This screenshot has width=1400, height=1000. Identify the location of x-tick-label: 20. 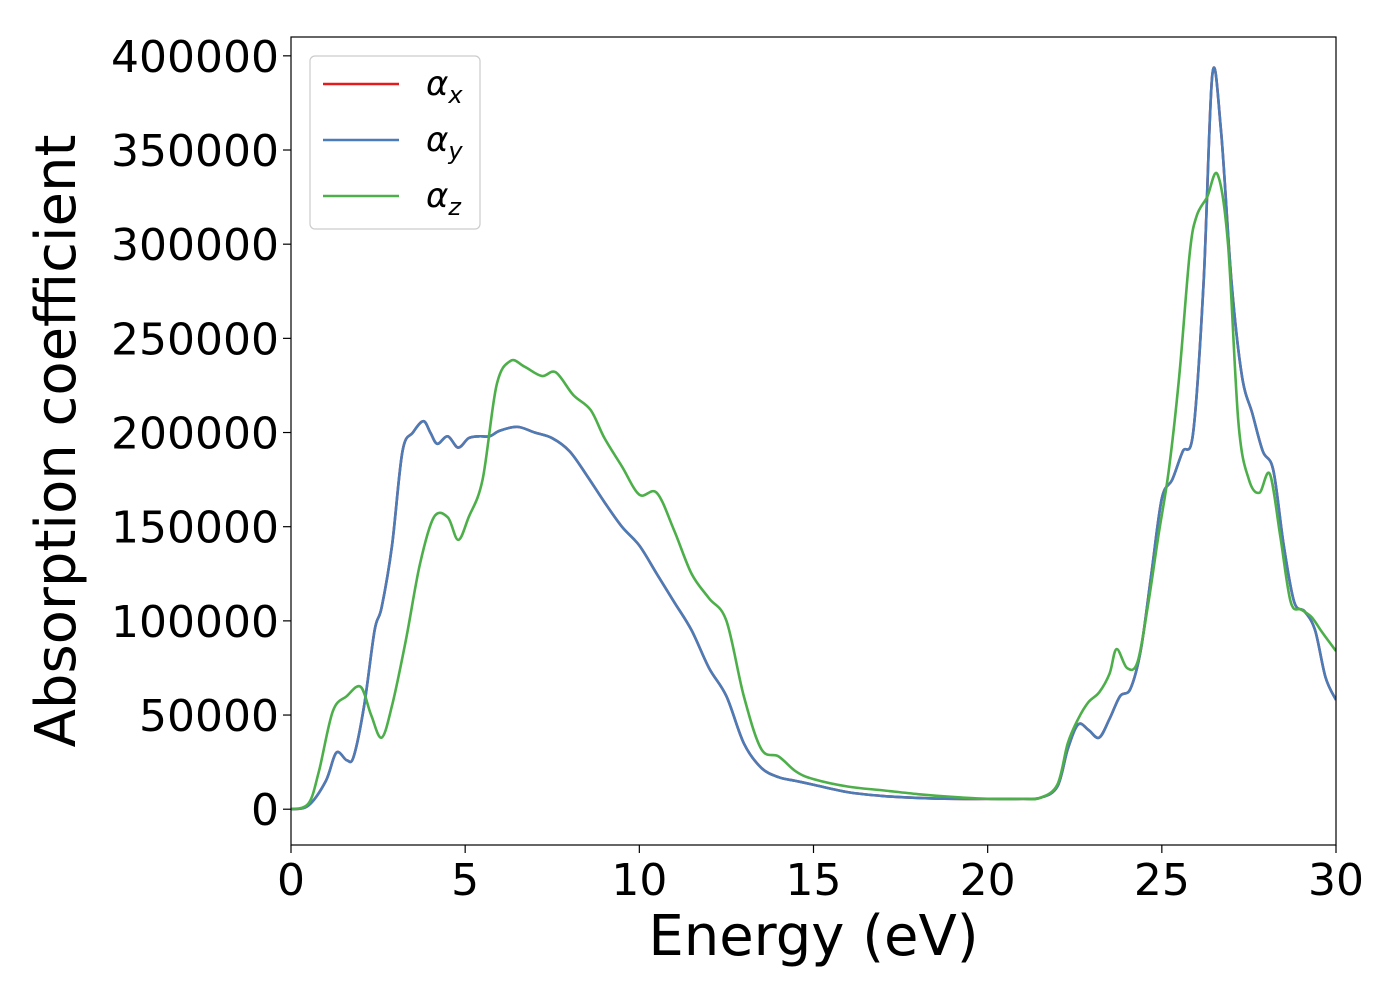
(988, 880).